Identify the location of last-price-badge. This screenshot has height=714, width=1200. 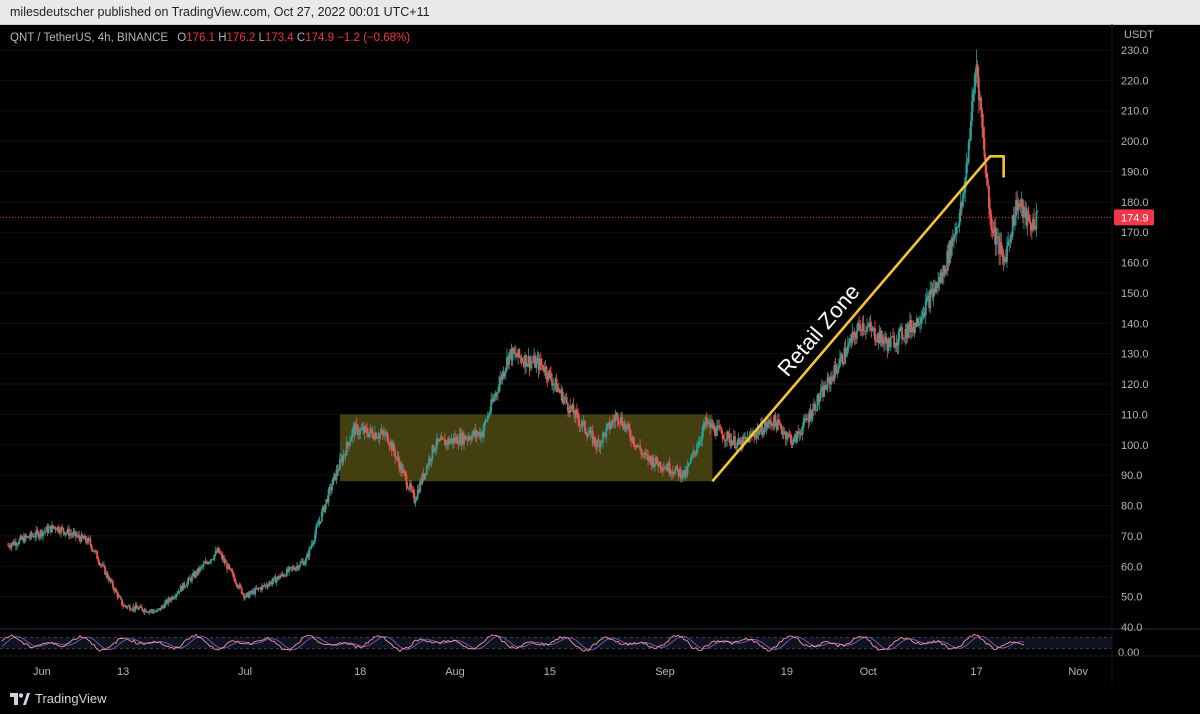
(1134, 217).